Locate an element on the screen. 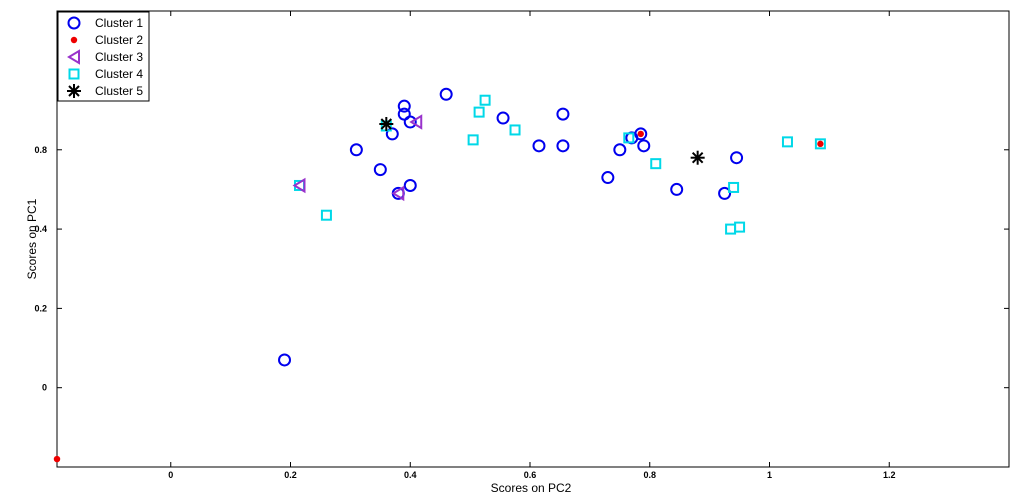 The height and width of the screenshot is (501, 1024). x-tick-label: 0 is located at coordinates (170, 475).